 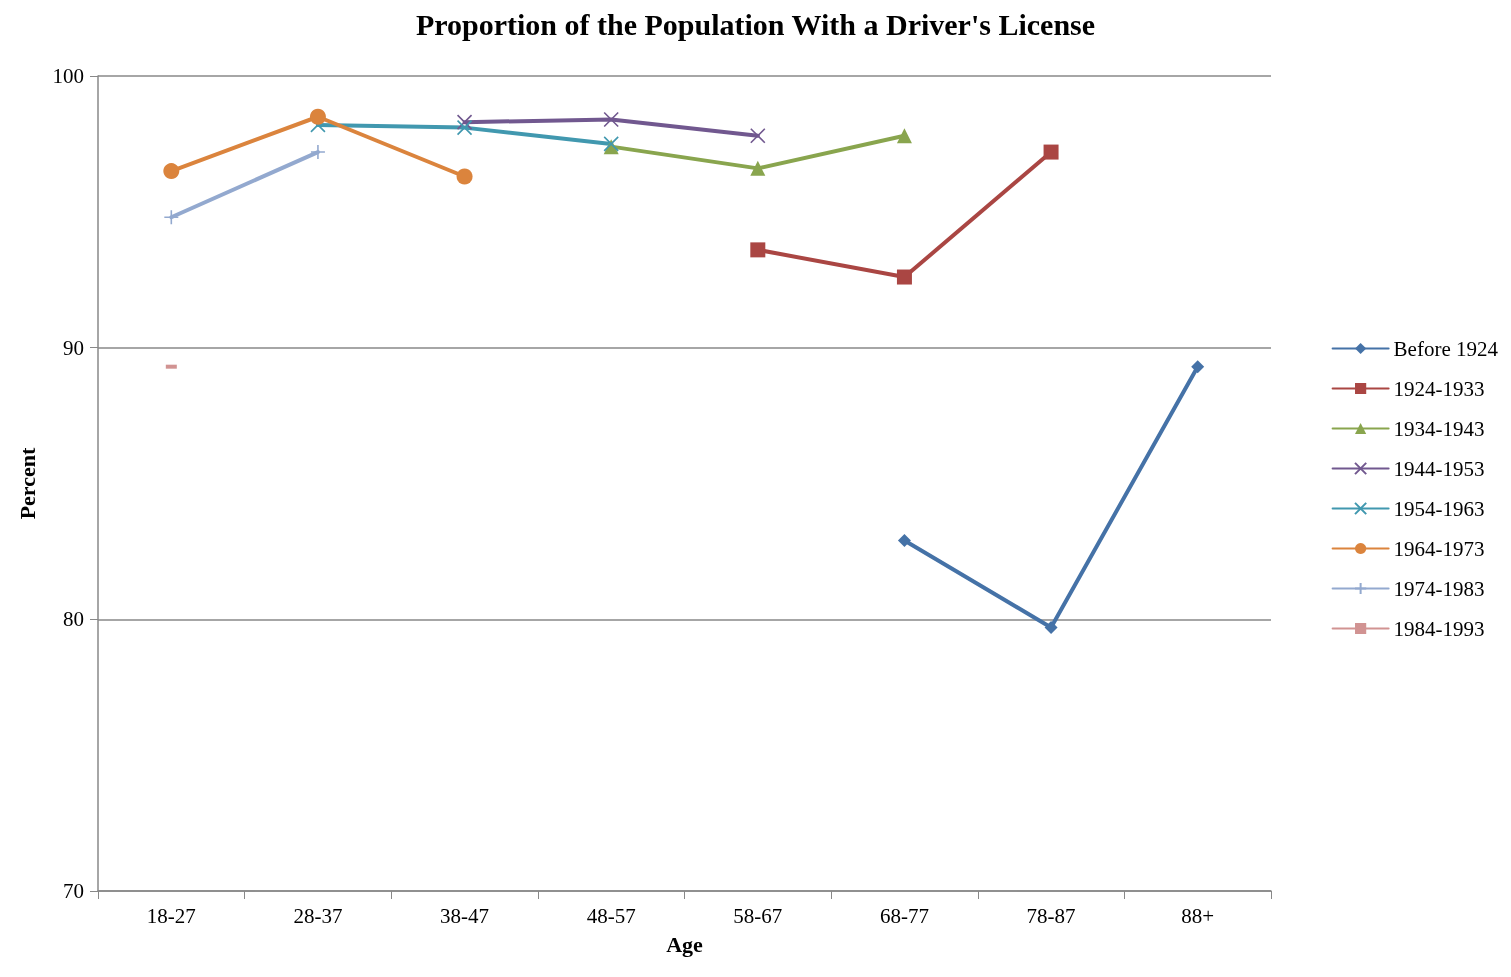 I want to click on chart-title: Proportion of the Population With a Driver's License, so click(x=755, y=24).